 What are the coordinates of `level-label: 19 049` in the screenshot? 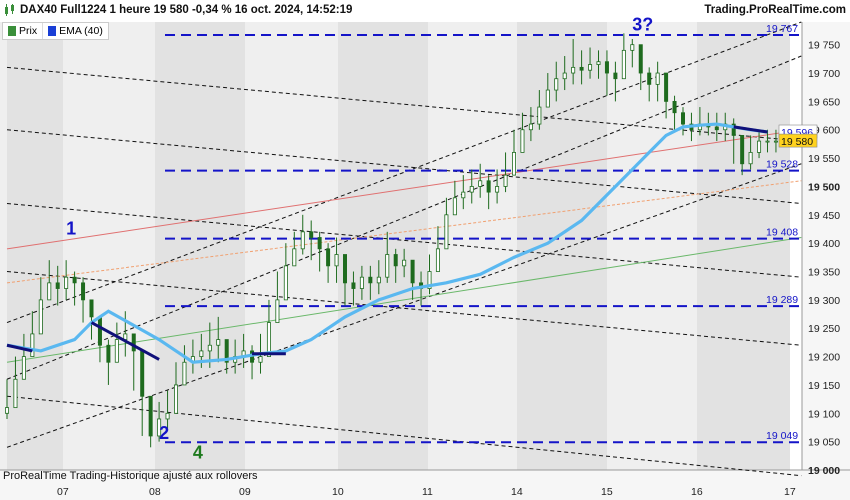 It's located at (782, 436).